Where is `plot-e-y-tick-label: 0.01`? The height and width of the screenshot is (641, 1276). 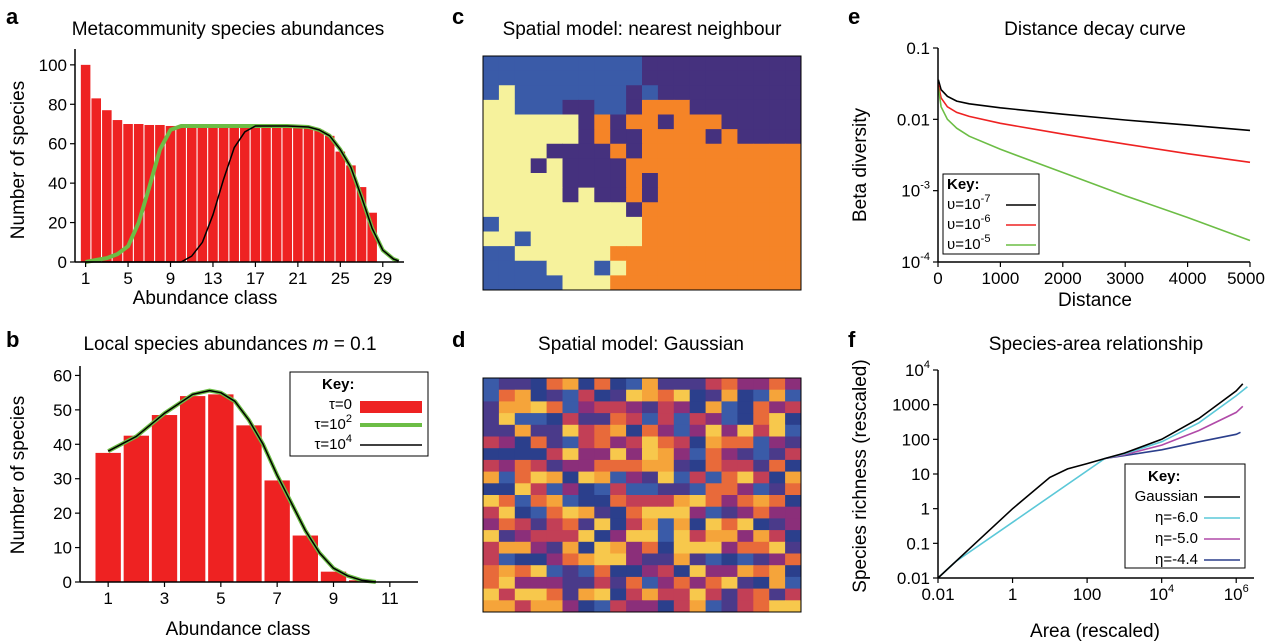
plot-e-y-tick-label: 0.01 is located at coordinates (913, 119).